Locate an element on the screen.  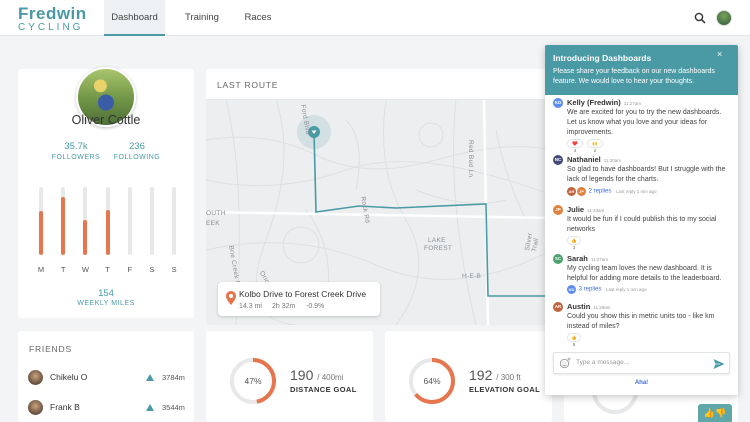
distance-goal-progress is located at coordinates (253, 381).